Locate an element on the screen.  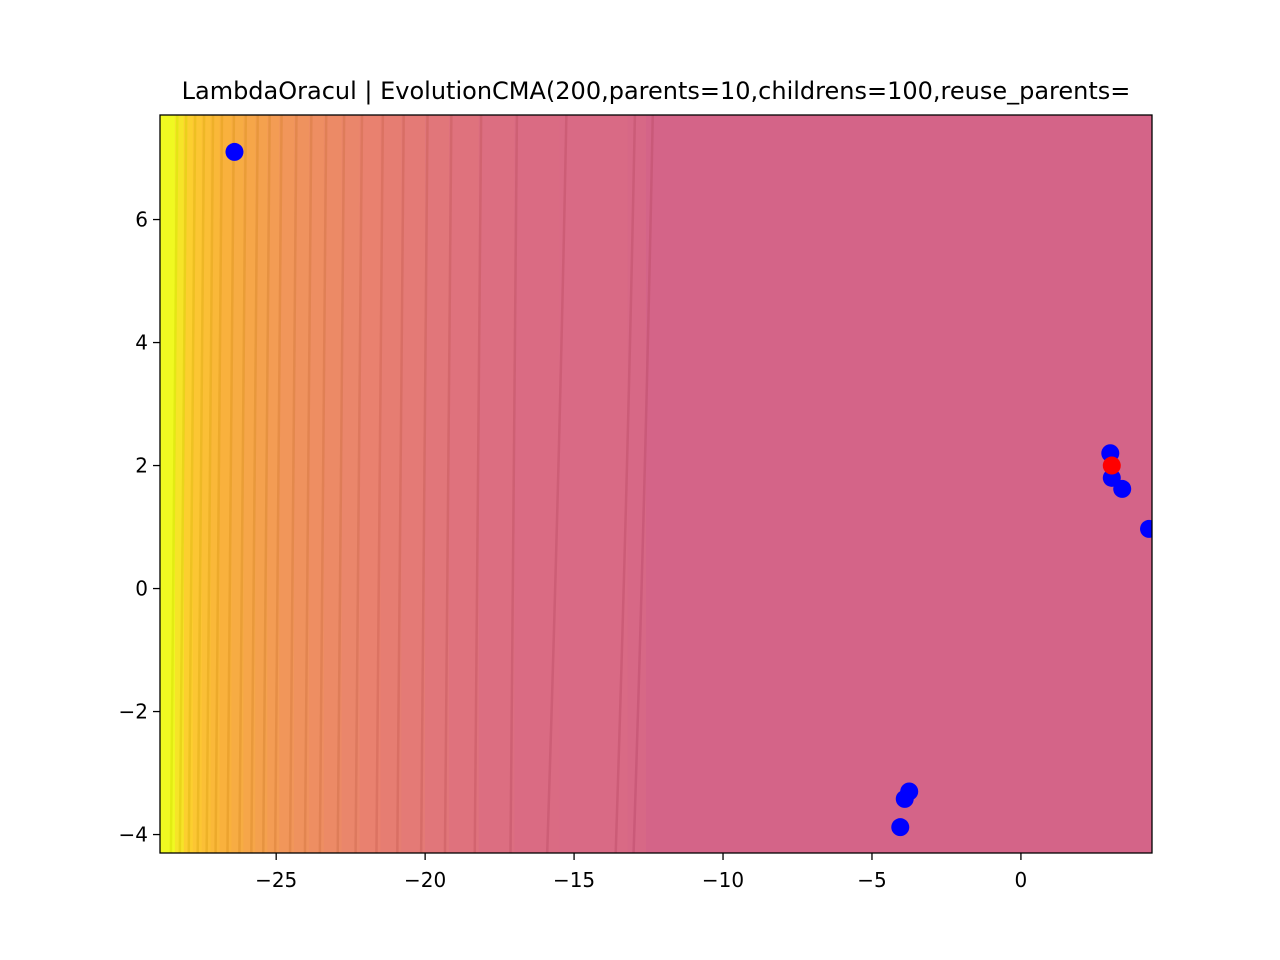
x-tick-label: 0 is located at coordinates (1021, 880).